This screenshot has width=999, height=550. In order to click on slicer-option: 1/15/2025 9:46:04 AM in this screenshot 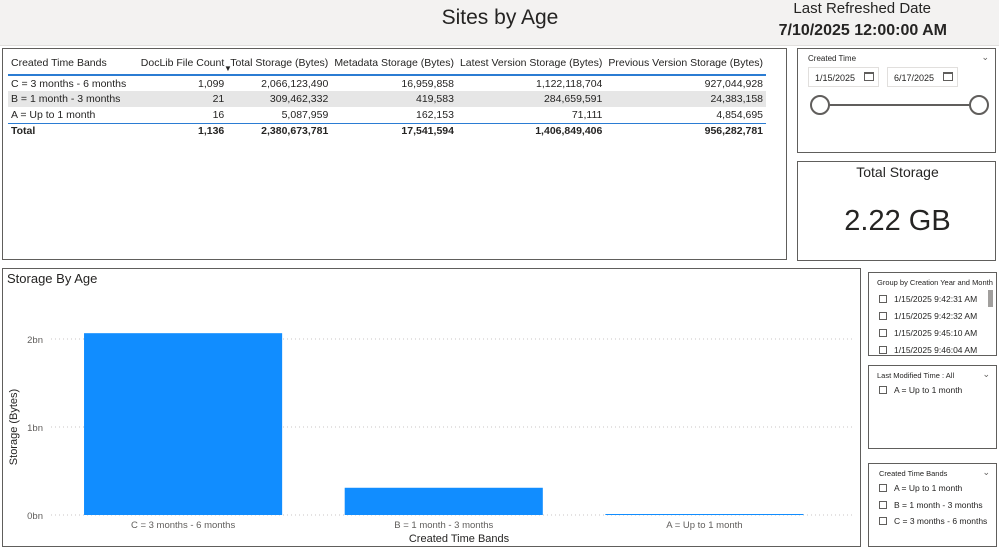, I will do `click(928, 350)`.